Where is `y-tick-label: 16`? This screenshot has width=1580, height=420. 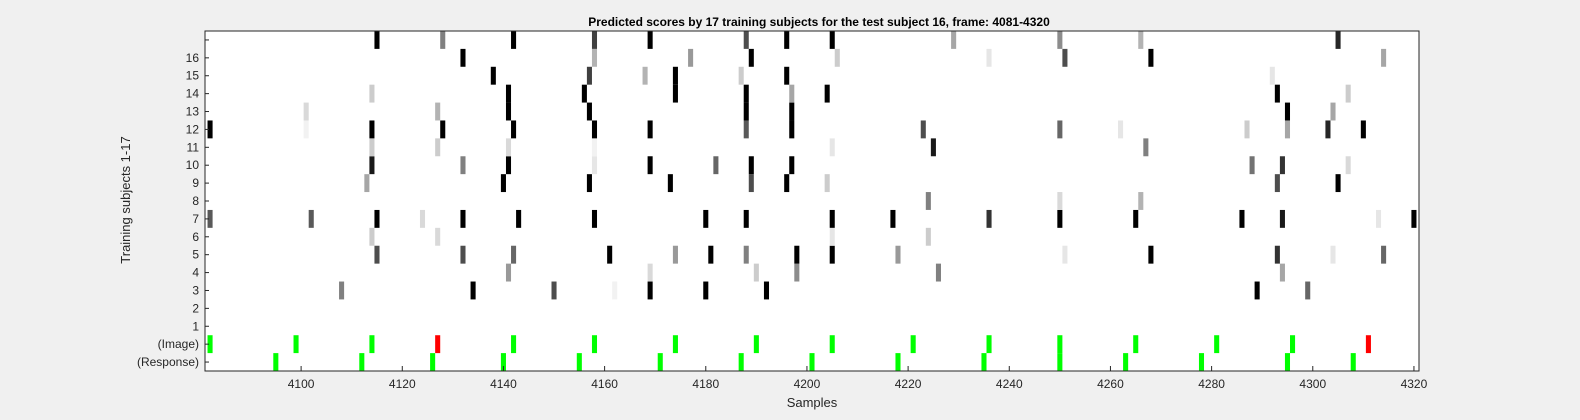 y-tick-label: 16 is located at coordinates (193, 58).